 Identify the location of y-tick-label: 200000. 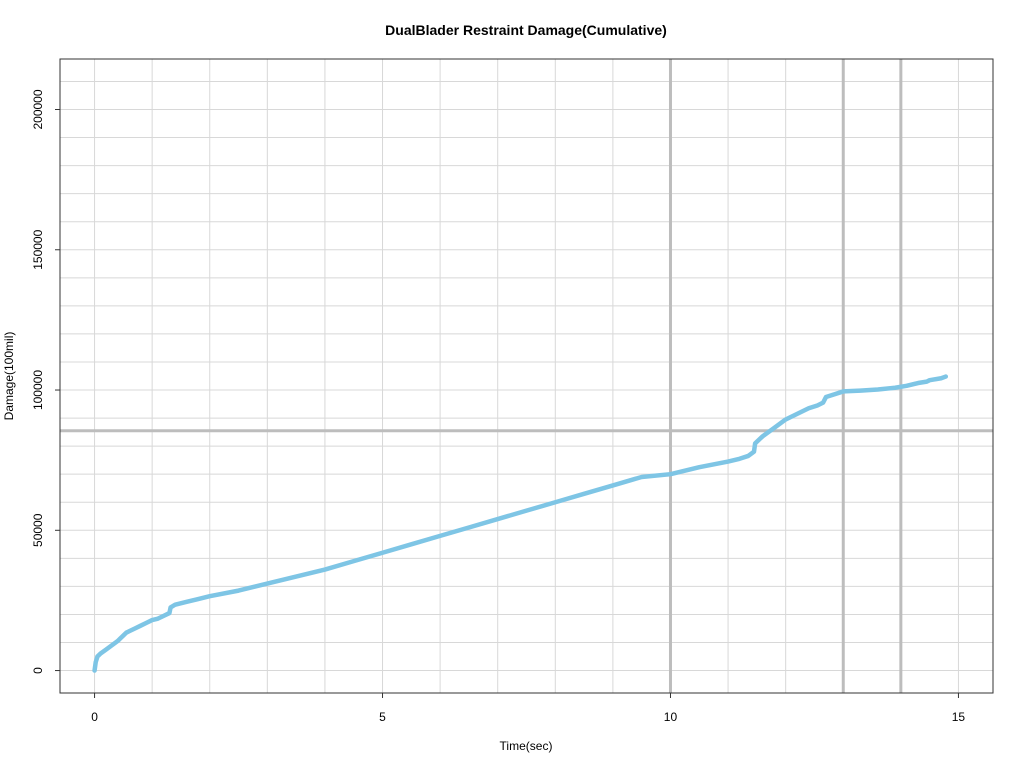
(38, 109).